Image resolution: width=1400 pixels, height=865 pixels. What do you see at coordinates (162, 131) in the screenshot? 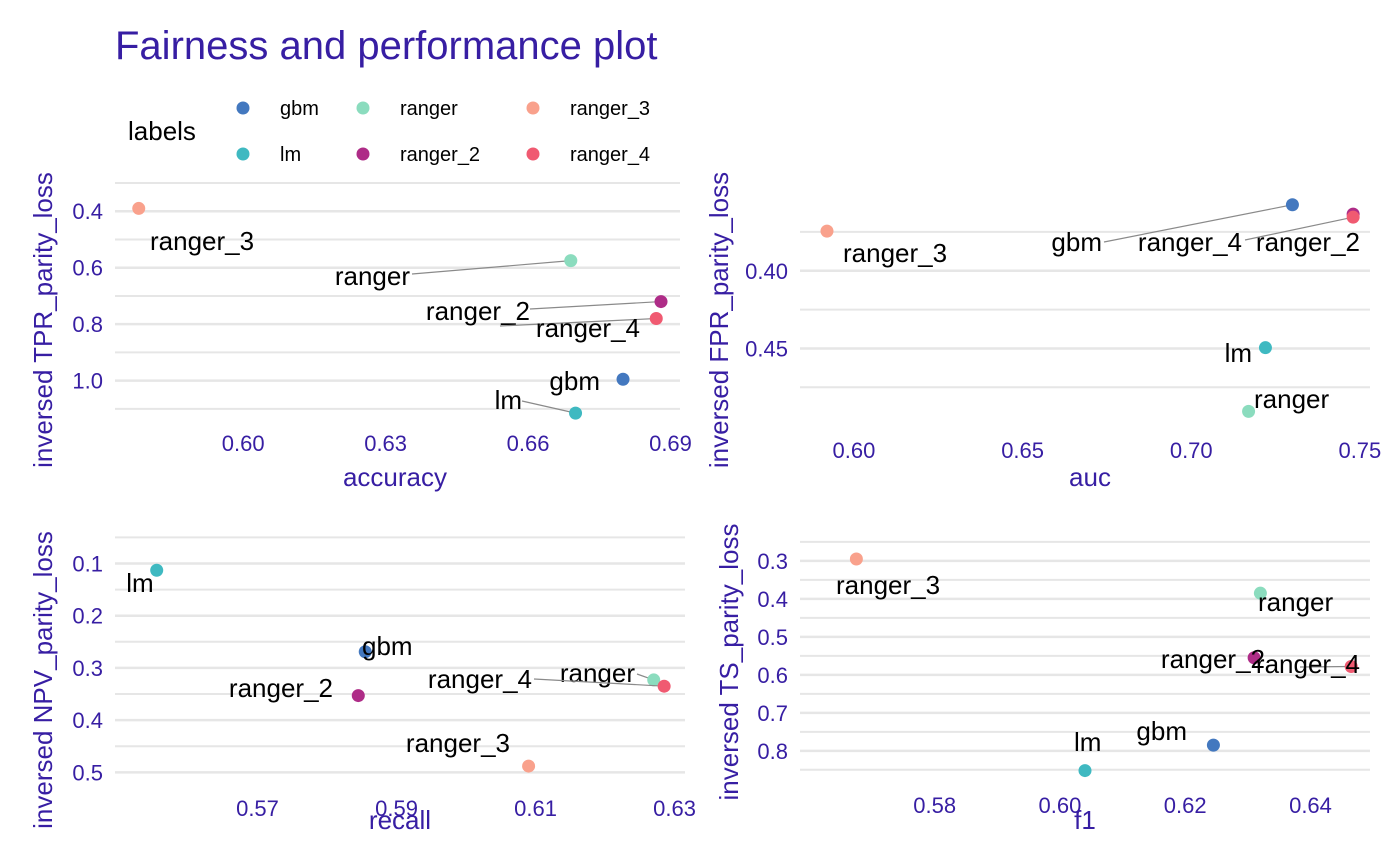
I see `legend-title: labels` at bounding box center [162, 131].